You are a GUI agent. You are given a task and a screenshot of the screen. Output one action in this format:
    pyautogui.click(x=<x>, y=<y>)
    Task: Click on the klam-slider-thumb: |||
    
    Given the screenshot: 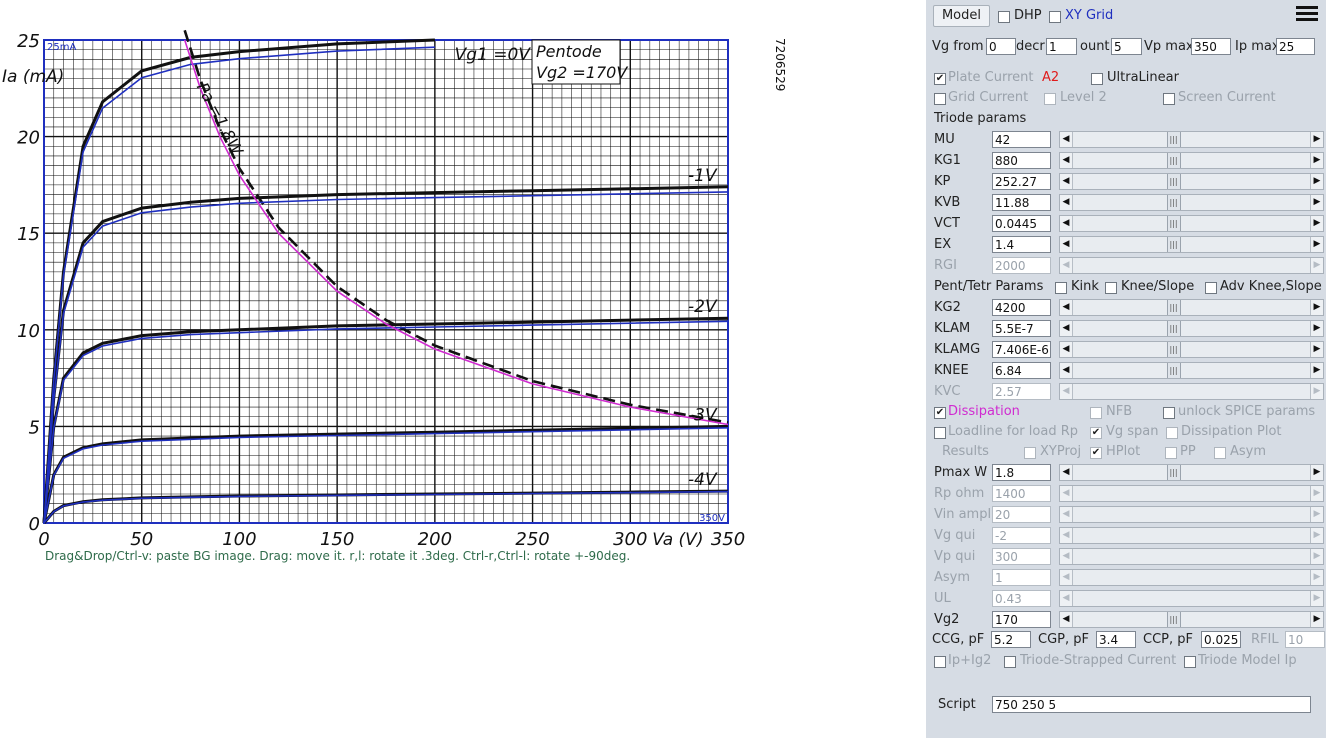 What is the action you would take?
    pyautogui.click(x=1173, y=328)
    